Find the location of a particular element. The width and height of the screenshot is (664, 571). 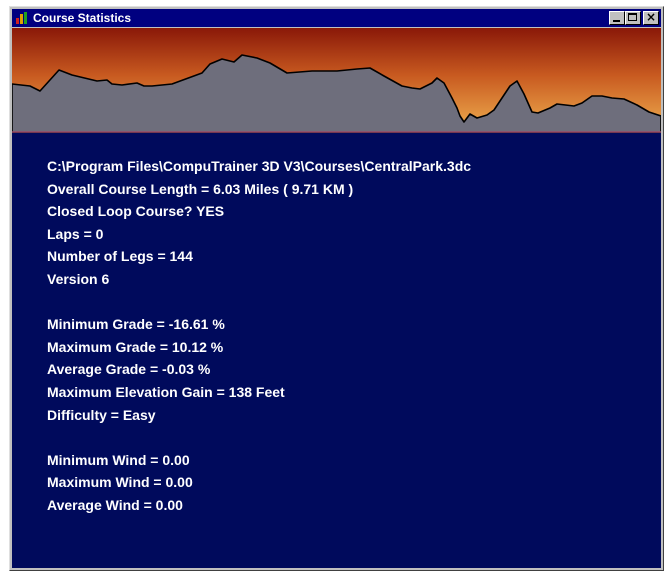

maximum-elevation-gain: Maximum Elevation Gain = 138 Feet is located at coordinates (166, 391).